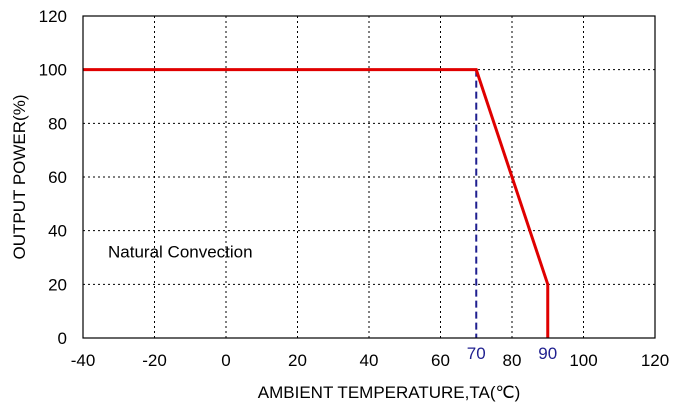 This screenshot has width=686, height=405. What do you see at coordinates (655, 360) in the screenshot?
I see `x-tick-label: 120` at bounding box center [655, 360].